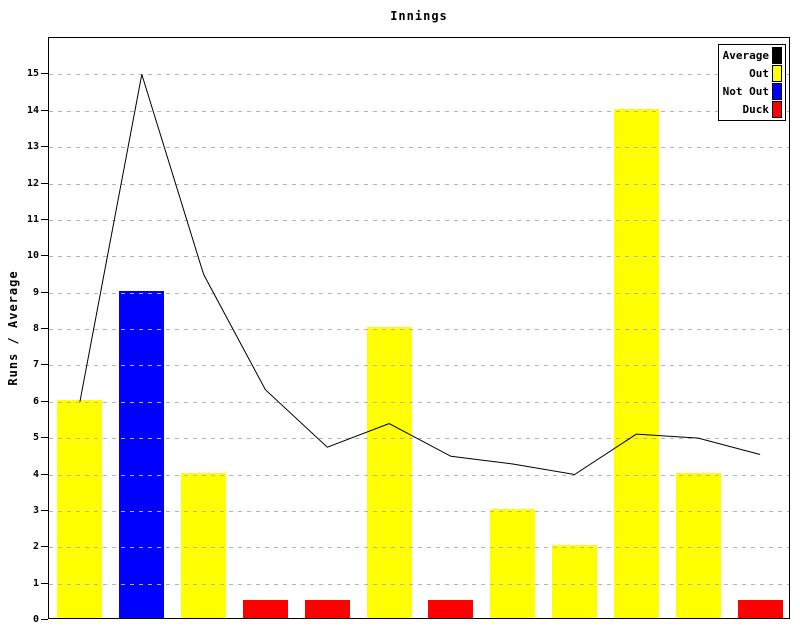 This screenshot has height=640, width=800. I want to click on y-tick-label: 8, so click(35, 328).